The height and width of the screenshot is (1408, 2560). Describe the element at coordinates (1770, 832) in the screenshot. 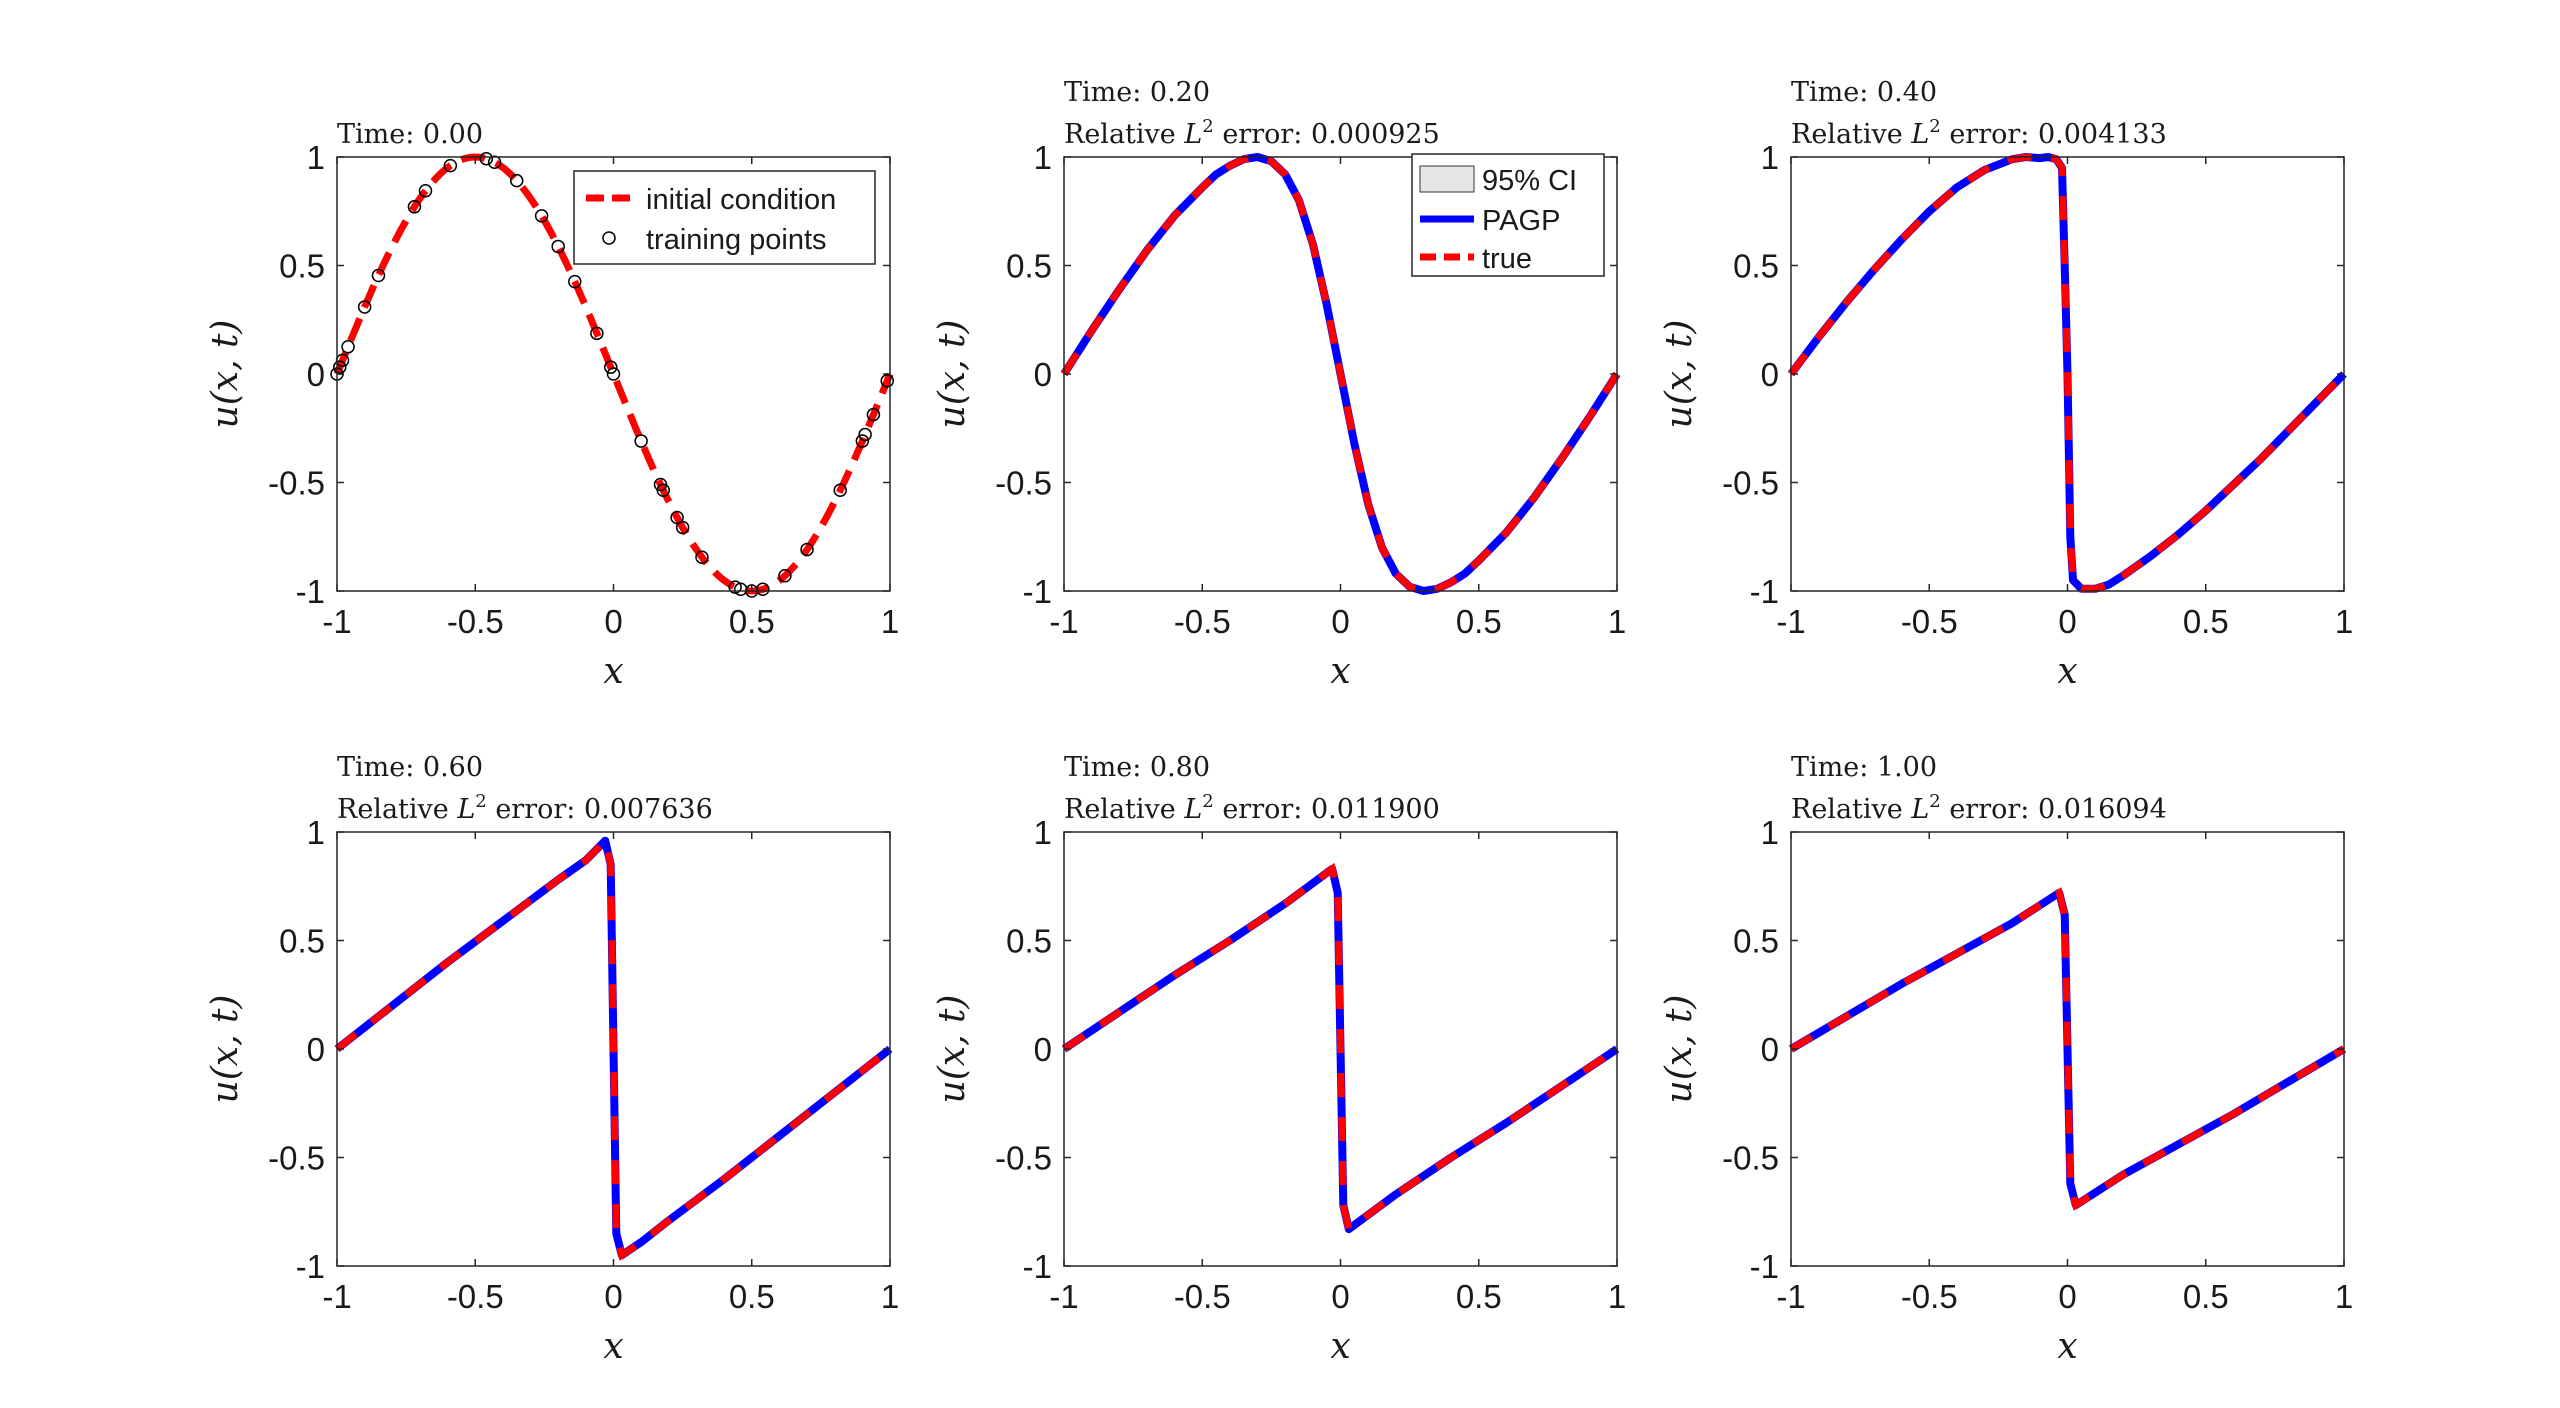

I see `subplot-5-ytick-label: 1` at that location.